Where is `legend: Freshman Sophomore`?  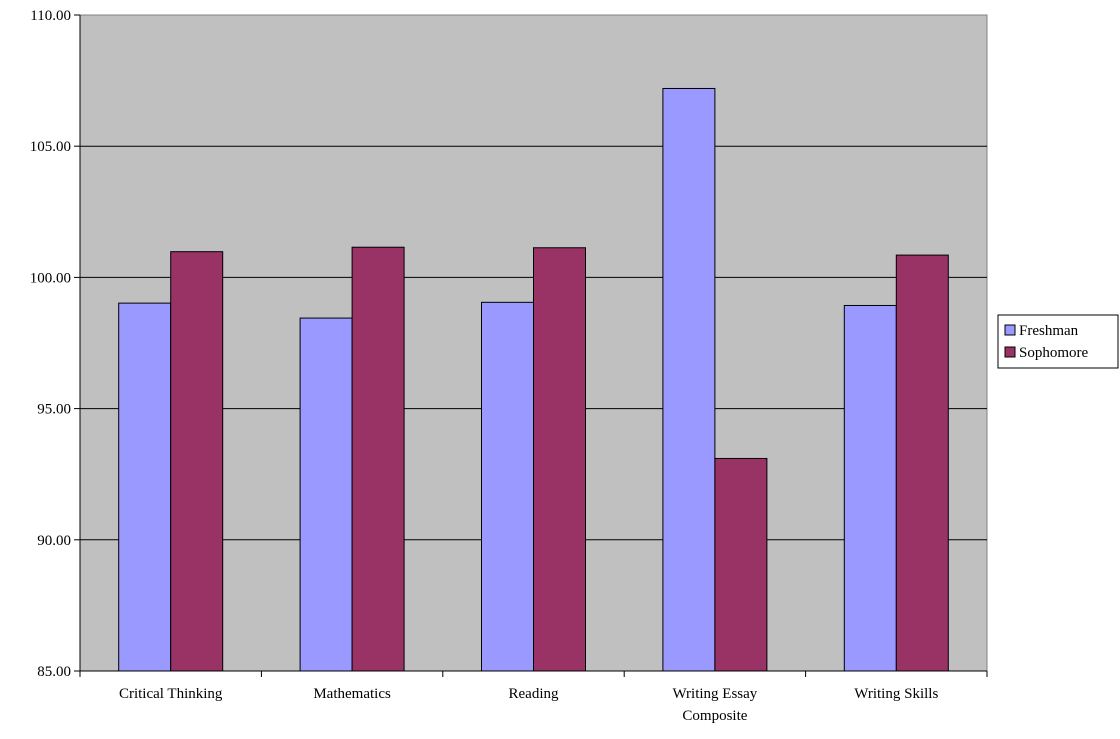 legend: Freshman Sophomore is located at coordinates (1058, 341).